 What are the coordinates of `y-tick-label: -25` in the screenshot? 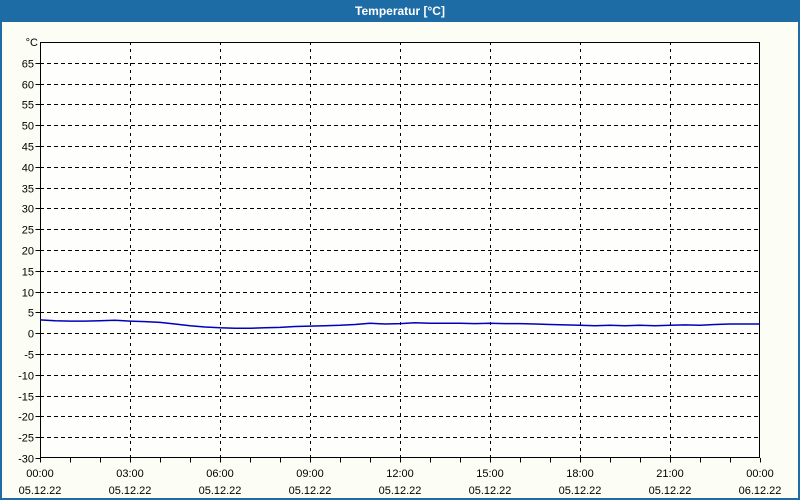 It's located at (26, 439).